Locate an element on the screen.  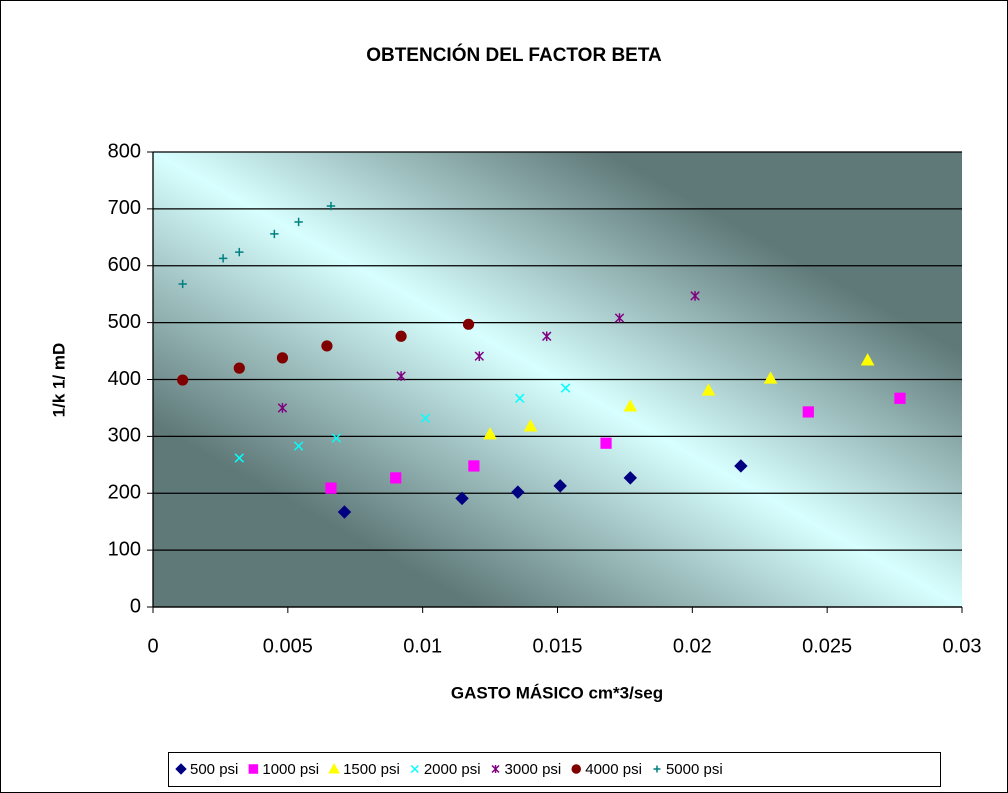
legend-label: 4000 psi is located at coordinates (613, 769).